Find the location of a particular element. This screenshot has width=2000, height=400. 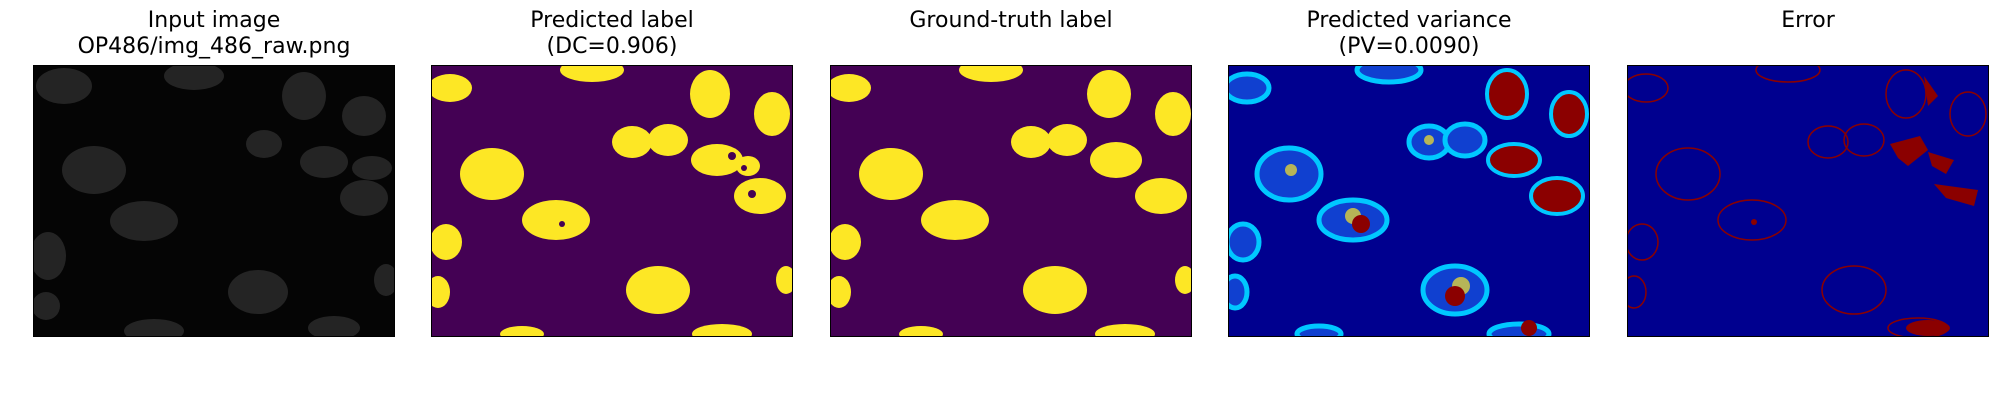

title-line-1: Predicted label is located at coordinates (612, 20).